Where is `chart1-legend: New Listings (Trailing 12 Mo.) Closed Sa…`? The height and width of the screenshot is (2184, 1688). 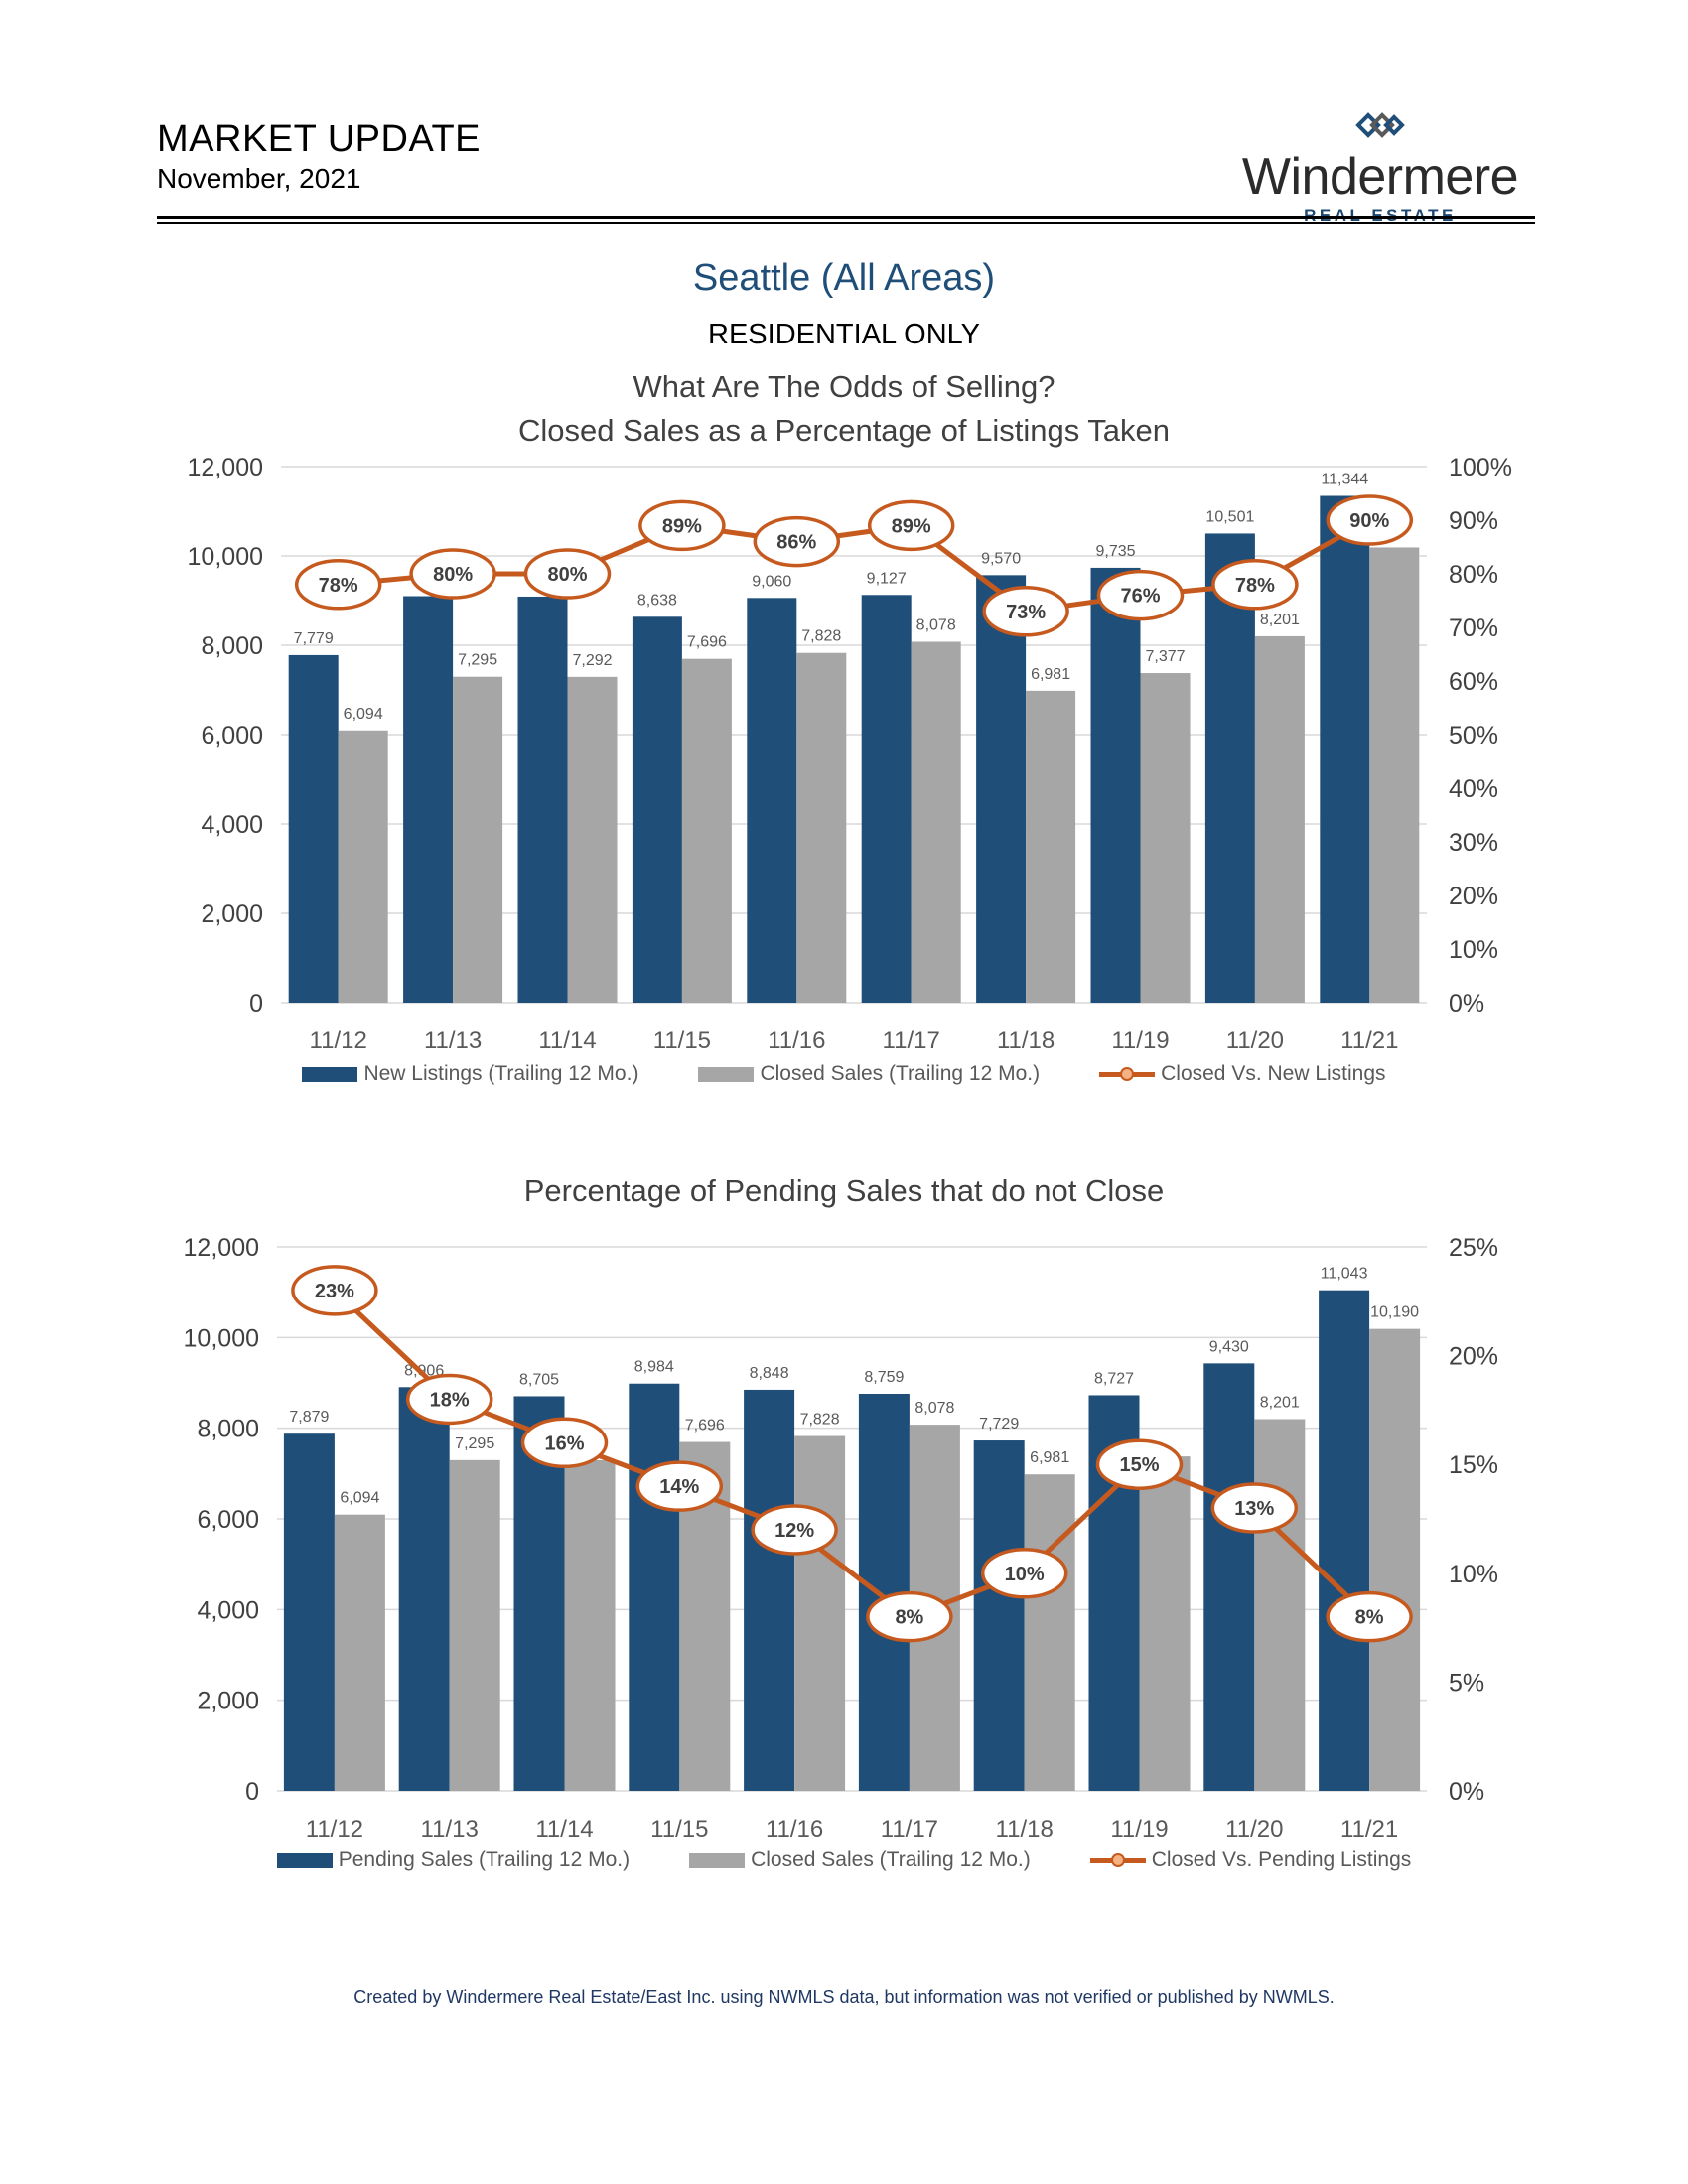
chart1-legend: New Listings (Trailing 12 Mo.) Closed Sa… is located at coordinates (844, 1074).